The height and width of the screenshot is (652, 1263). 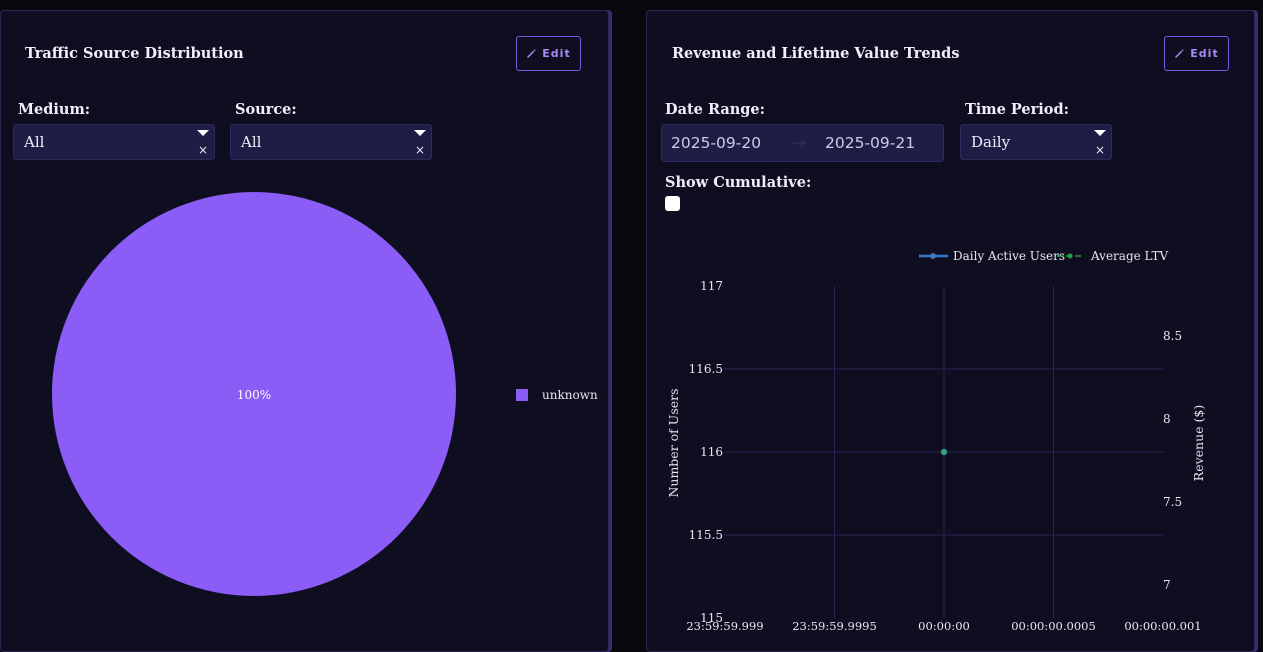 I want to click on chart-legend: Daily Active Users Average LTV, so click(x=1044, y=256).